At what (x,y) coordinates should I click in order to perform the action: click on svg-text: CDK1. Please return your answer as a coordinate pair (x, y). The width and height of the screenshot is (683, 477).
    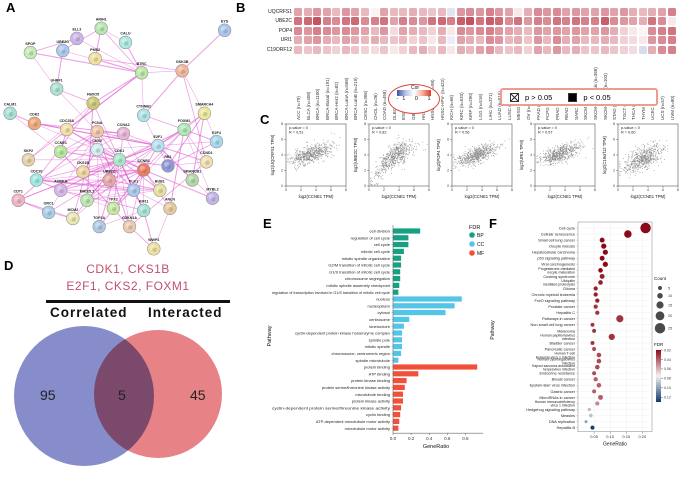
    Looking at the image, I should click on (119, 151).